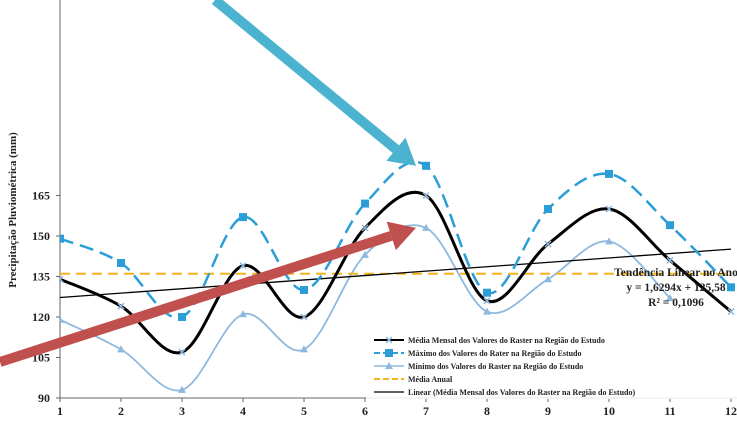 Image resolution: width=737 pixels, height=428 pixels. I want to click on x-tick-label: 1, so click(60, 411).